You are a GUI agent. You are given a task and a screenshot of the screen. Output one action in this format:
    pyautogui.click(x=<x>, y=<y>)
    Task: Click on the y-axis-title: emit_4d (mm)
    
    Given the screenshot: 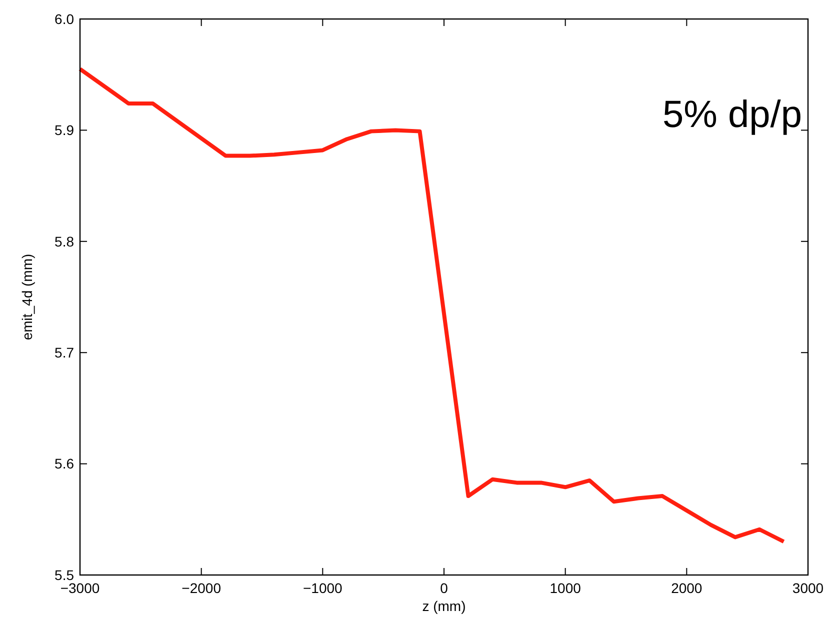 What is the action you would take?
    pyautogui.click(x=27, y=297)
    